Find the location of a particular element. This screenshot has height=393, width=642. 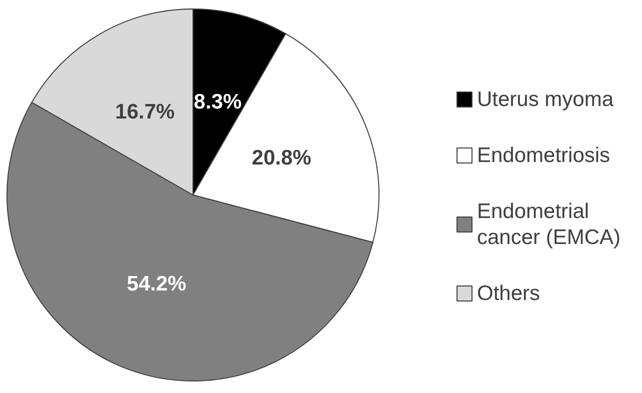

legend-label: Endometrial cancer (EMCA) is located at coordinates (549, 224).